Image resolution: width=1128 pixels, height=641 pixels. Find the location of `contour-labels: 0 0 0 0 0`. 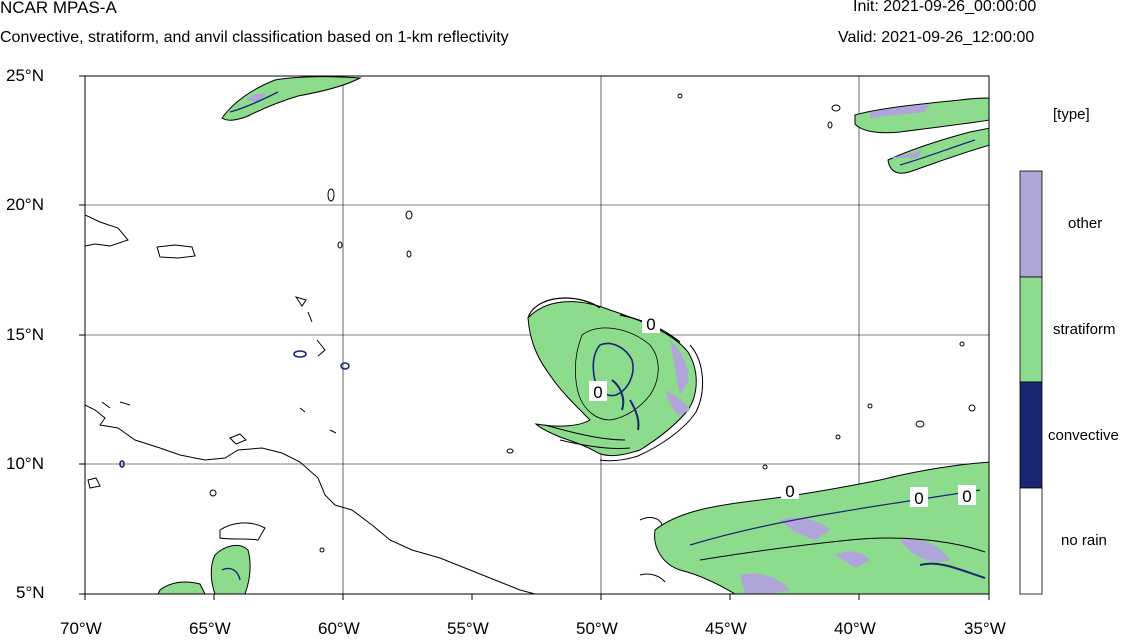

contour-labels: 0 0 0 0 0 is located at coordinates (782, 410).